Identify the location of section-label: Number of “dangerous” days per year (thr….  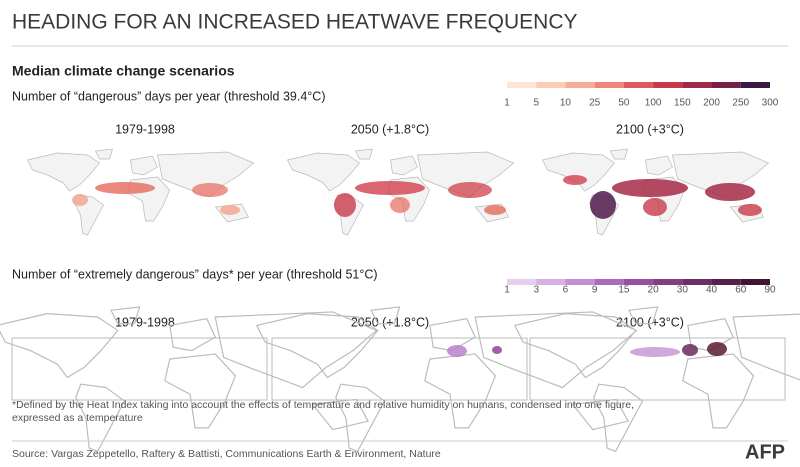
(168, 96).